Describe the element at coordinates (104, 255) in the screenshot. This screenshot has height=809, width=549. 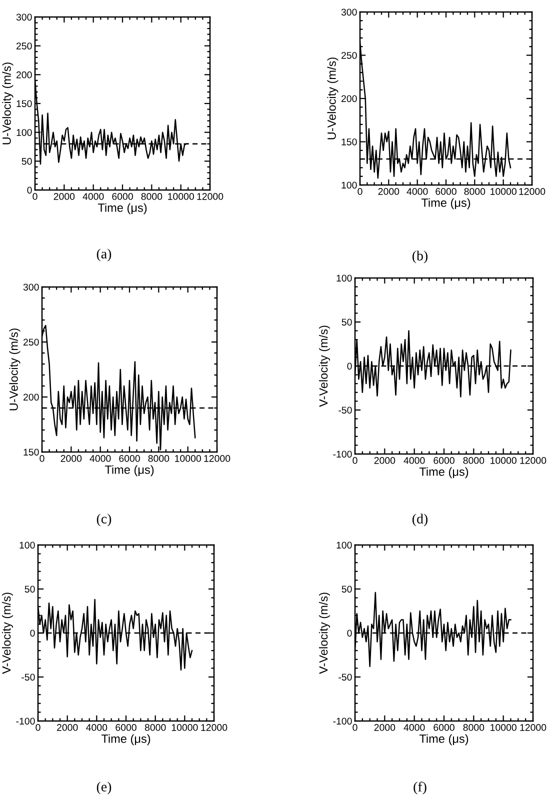
I see `text: (a)` at that location.